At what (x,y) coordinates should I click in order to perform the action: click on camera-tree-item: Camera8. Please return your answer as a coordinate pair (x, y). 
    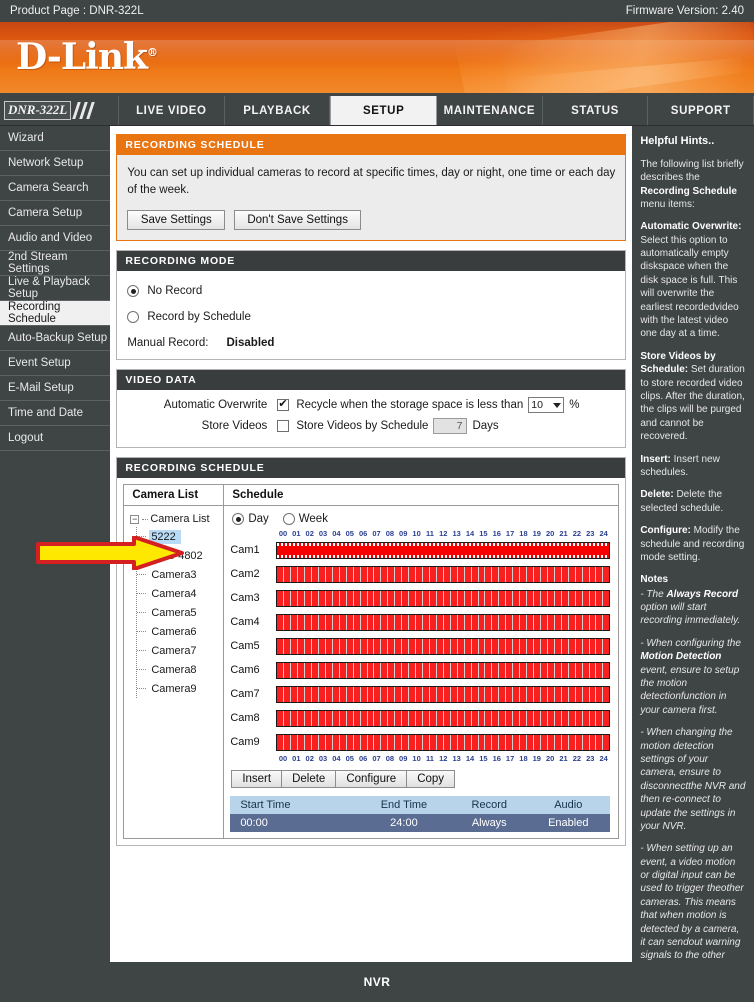
    Looking at the image, I should click on (178, 669).